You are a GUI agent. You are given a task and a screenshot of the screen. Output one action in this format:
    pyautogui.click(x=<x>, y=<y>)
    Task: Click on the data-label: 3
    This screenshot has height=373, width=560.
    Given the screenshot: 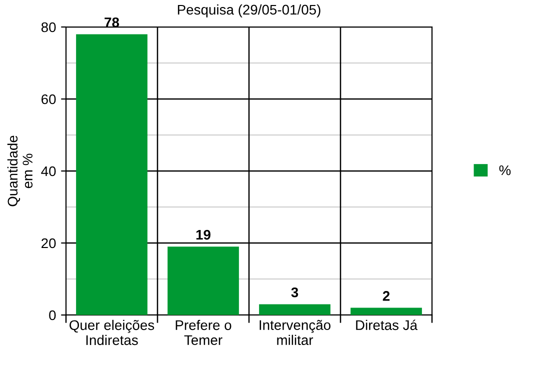 What is the action you would take?
    pyautogui.click(x=294, y=292)
    